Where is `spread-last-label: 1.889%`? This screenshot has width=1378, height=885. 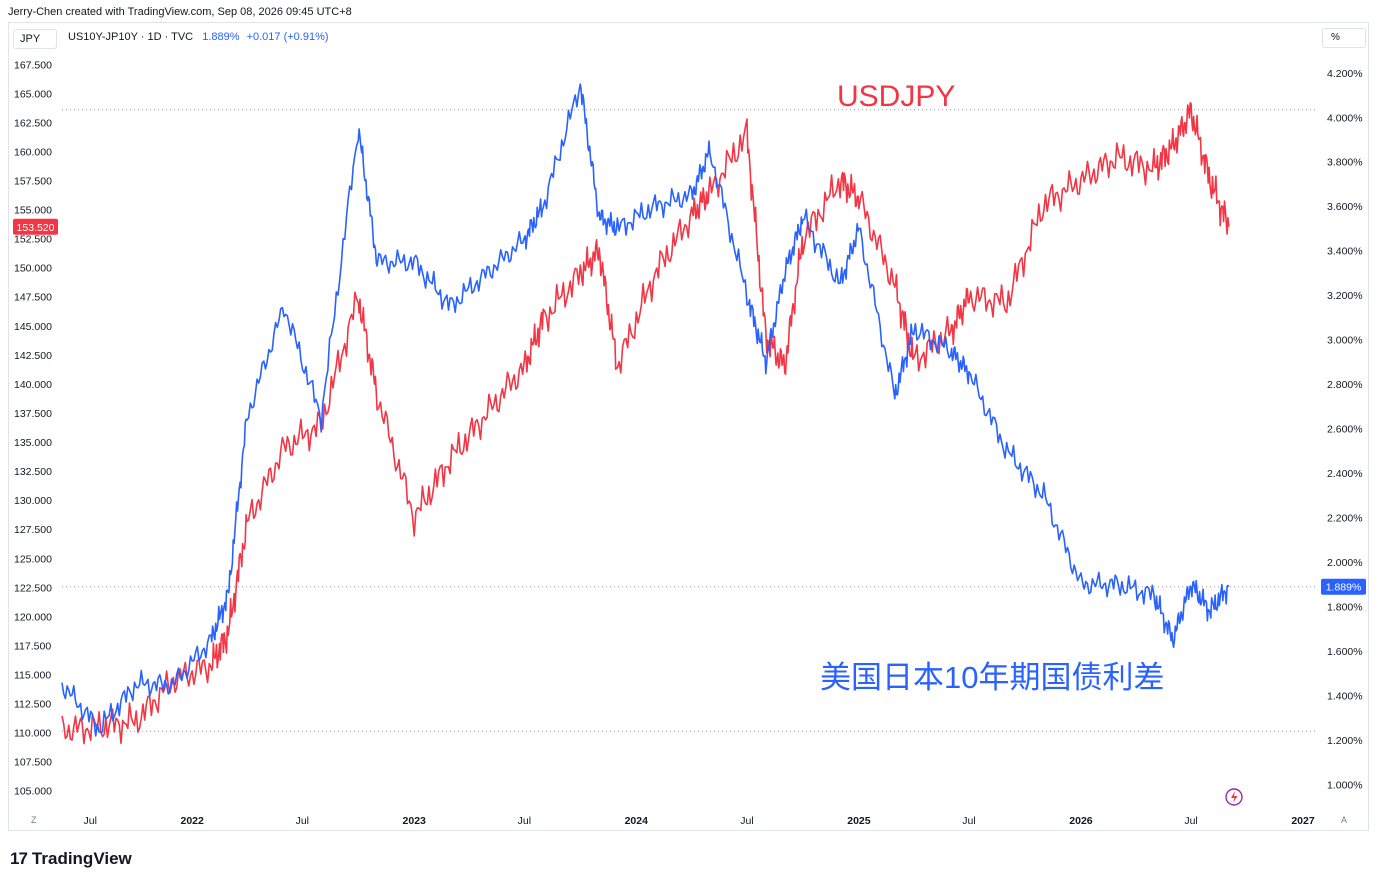
spread-last-label: 1.889% is located at coordinates (1344, 588).